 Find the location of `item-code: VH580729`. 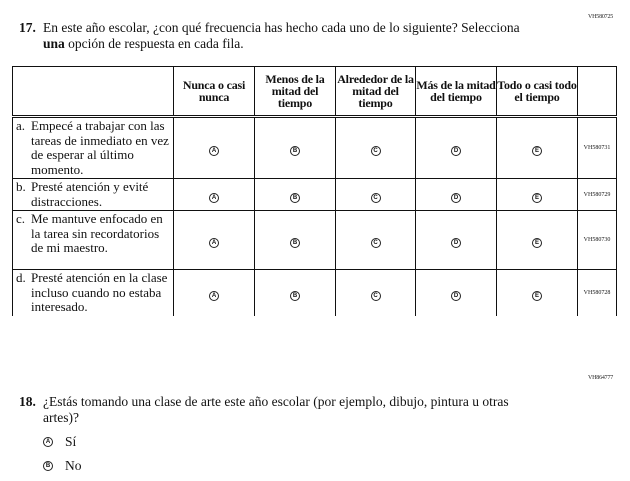

item-code: VH580729 is located at coordinates (597, 194).